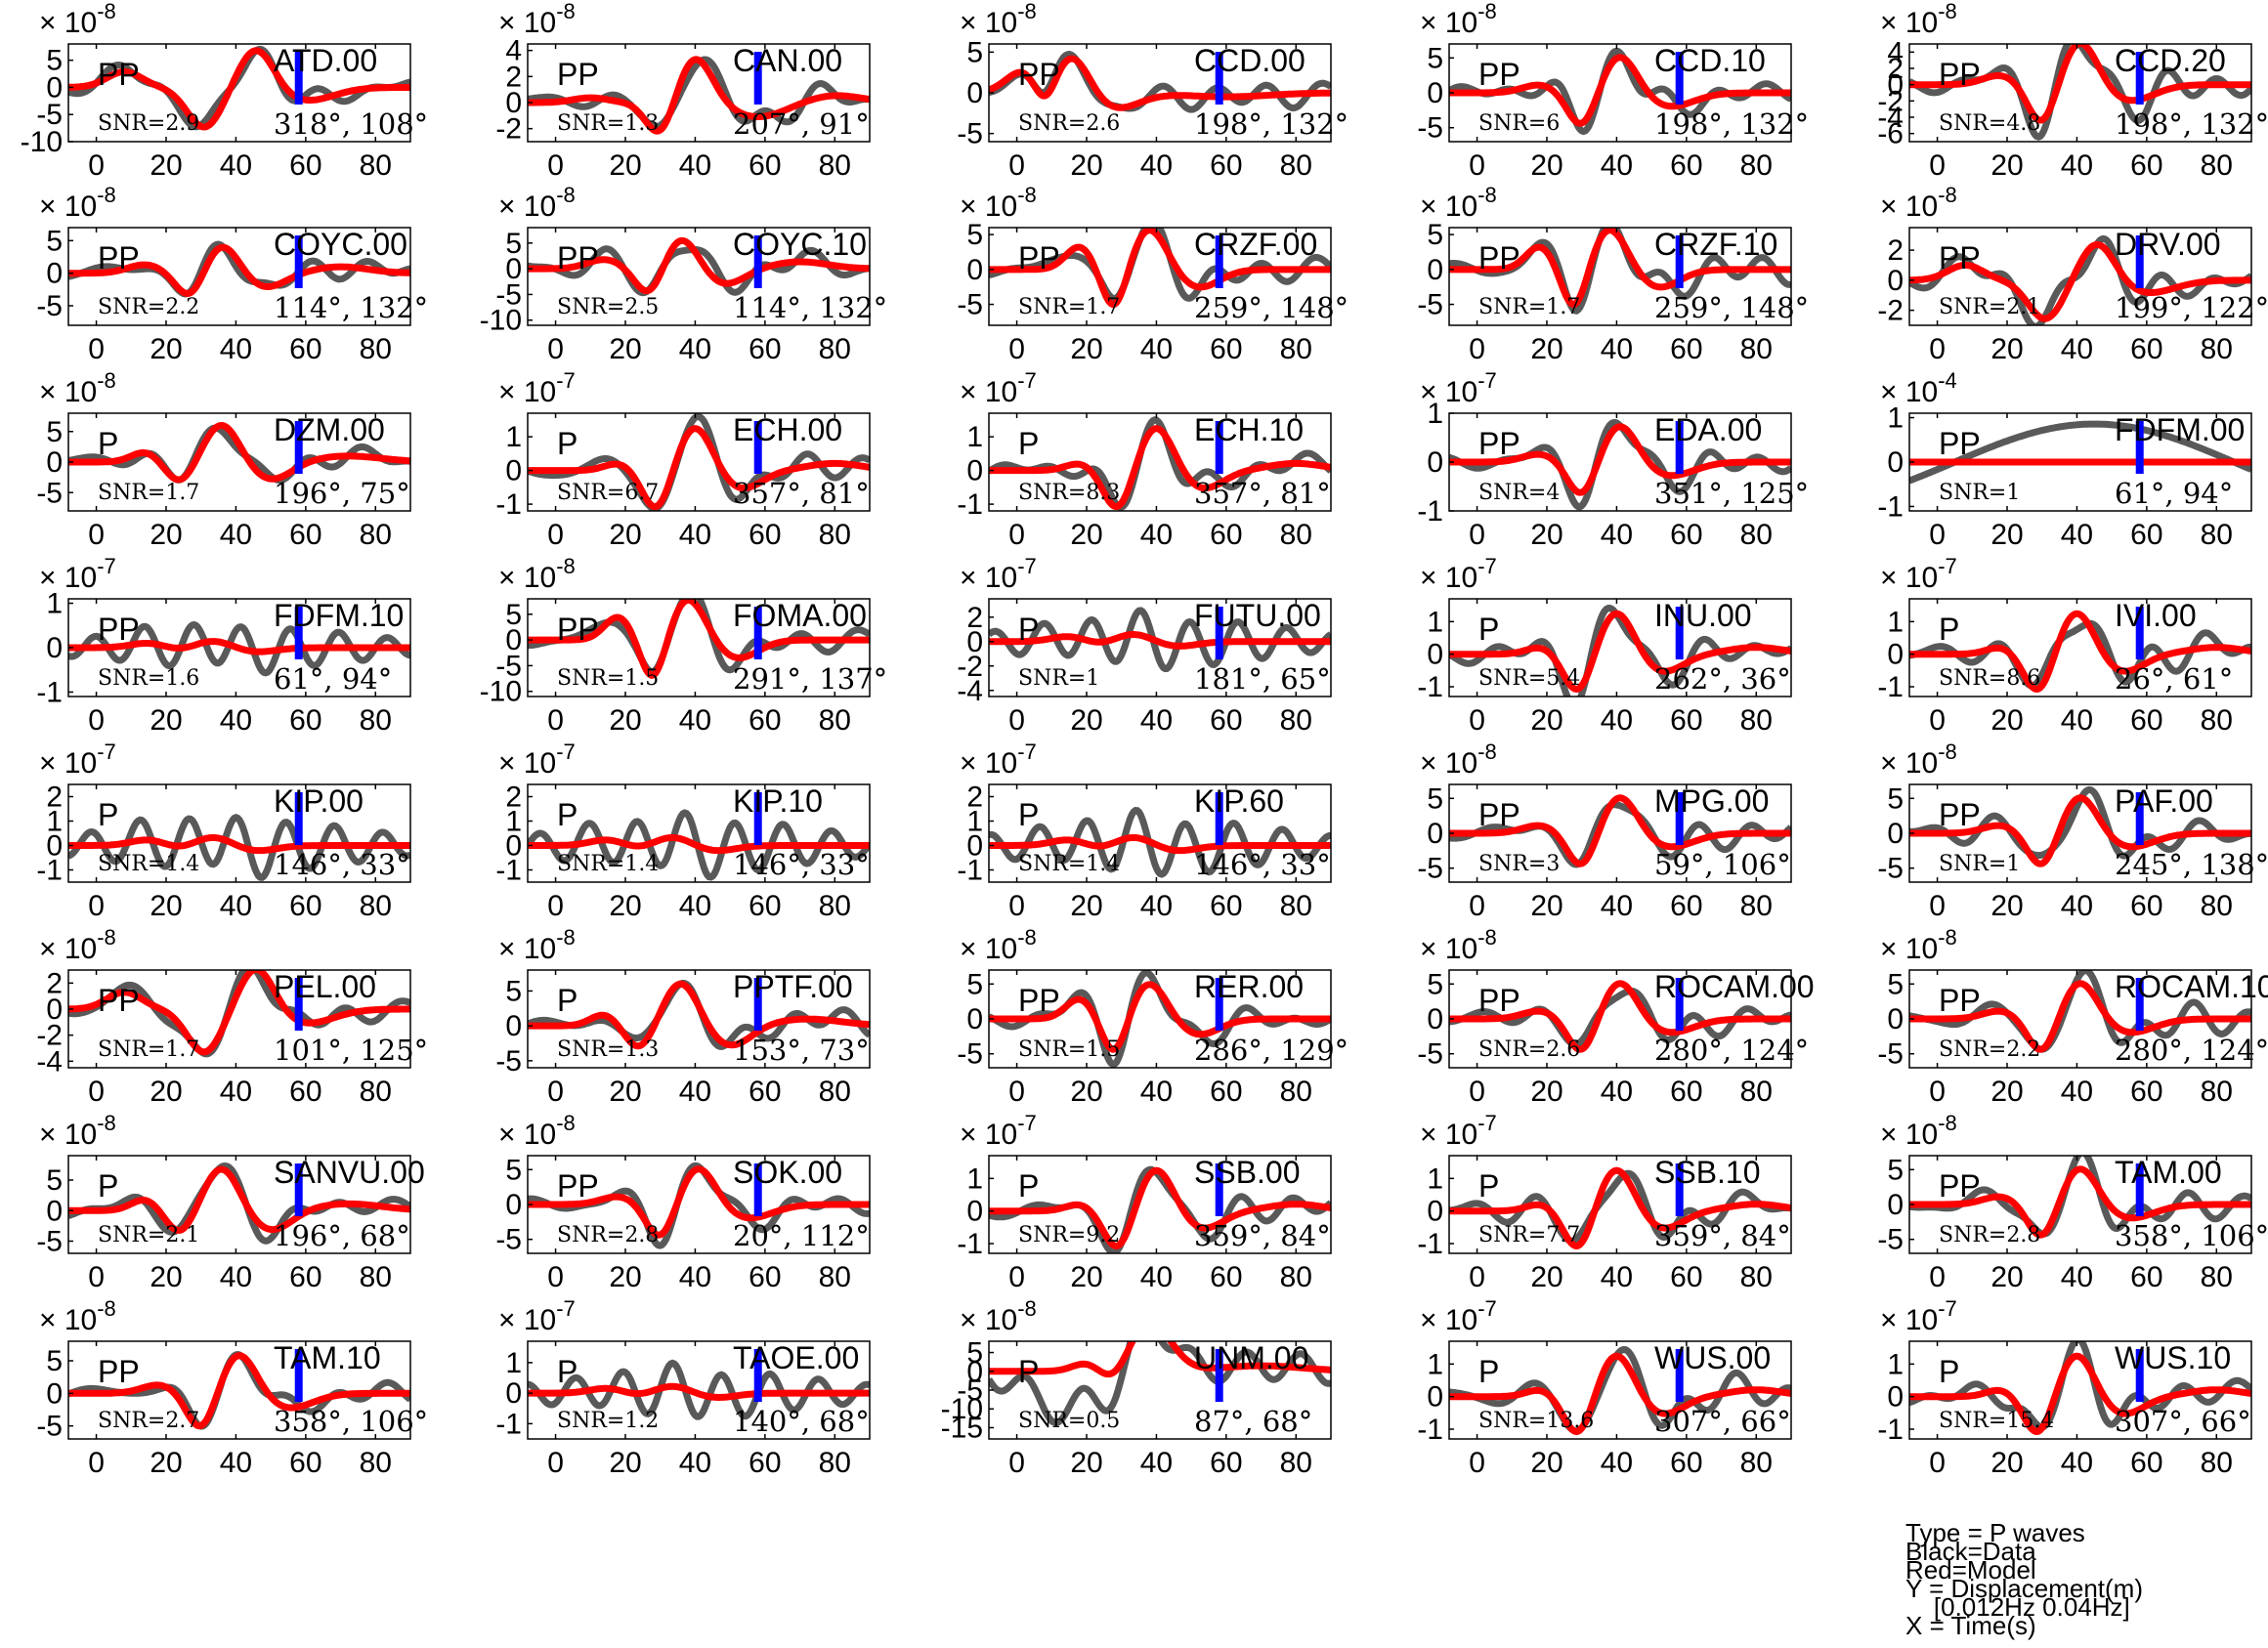 This screenshot has height=1648, width=2268. I want to click on snr-label: SNR=6.7, so click(608, 493).